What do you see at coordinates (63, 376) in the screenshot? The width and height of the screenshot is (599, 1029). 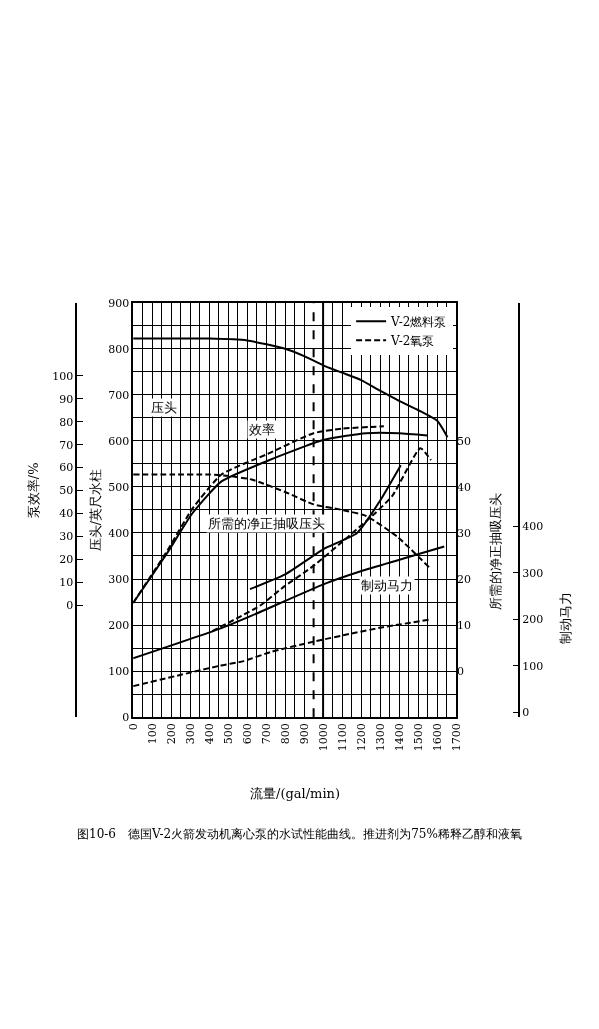 I see `y2-tick-label: 100` at bounding box center [63, 376].